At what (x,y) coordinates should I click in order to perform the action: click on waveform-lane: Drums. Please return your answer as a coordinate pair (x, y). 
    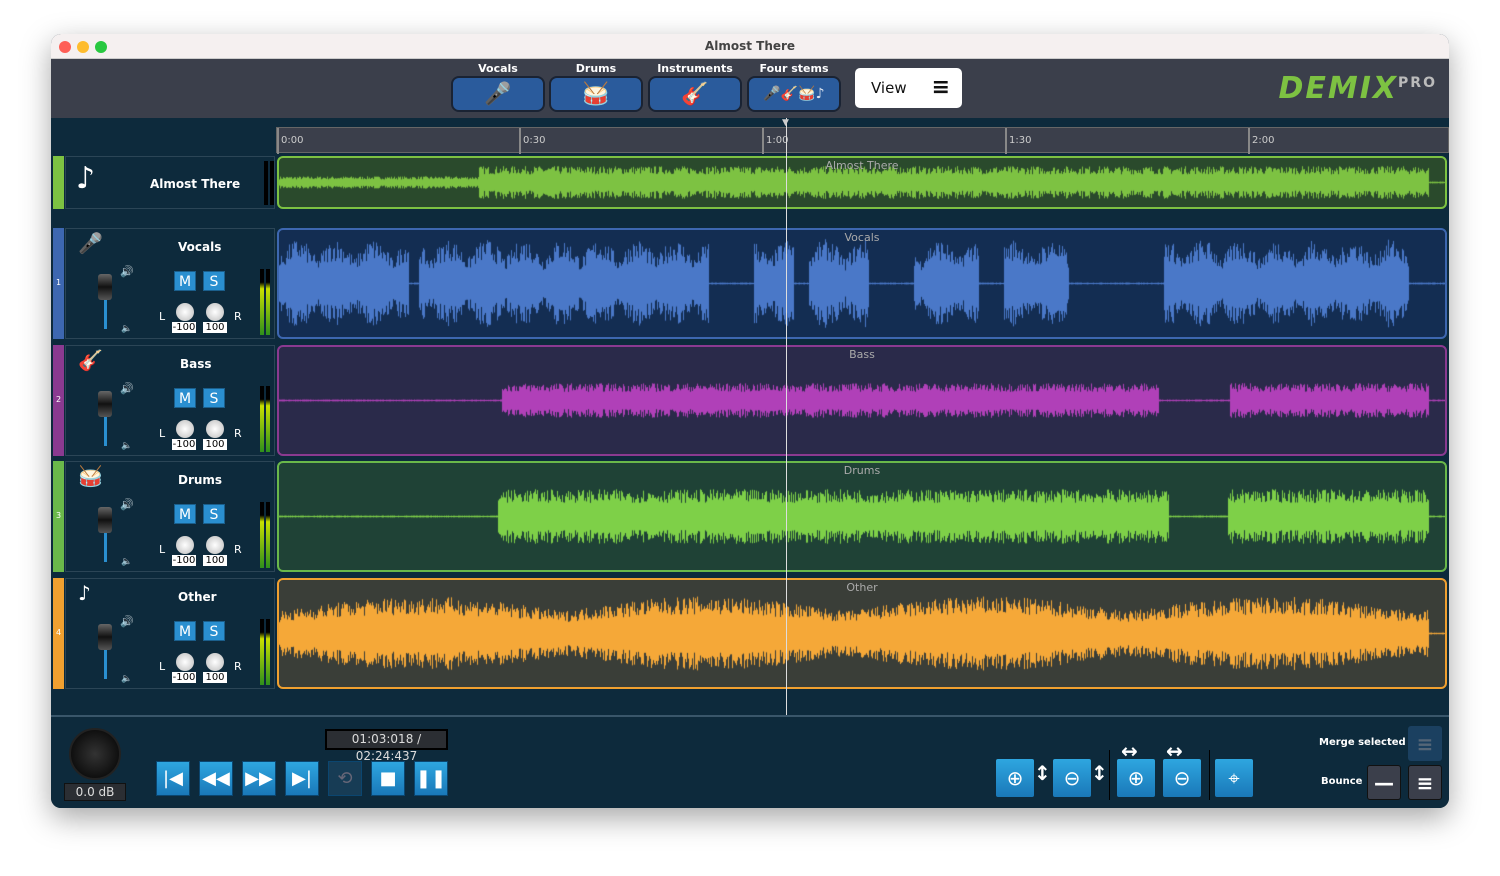
    Looking at the image, I should click on (862, 516).